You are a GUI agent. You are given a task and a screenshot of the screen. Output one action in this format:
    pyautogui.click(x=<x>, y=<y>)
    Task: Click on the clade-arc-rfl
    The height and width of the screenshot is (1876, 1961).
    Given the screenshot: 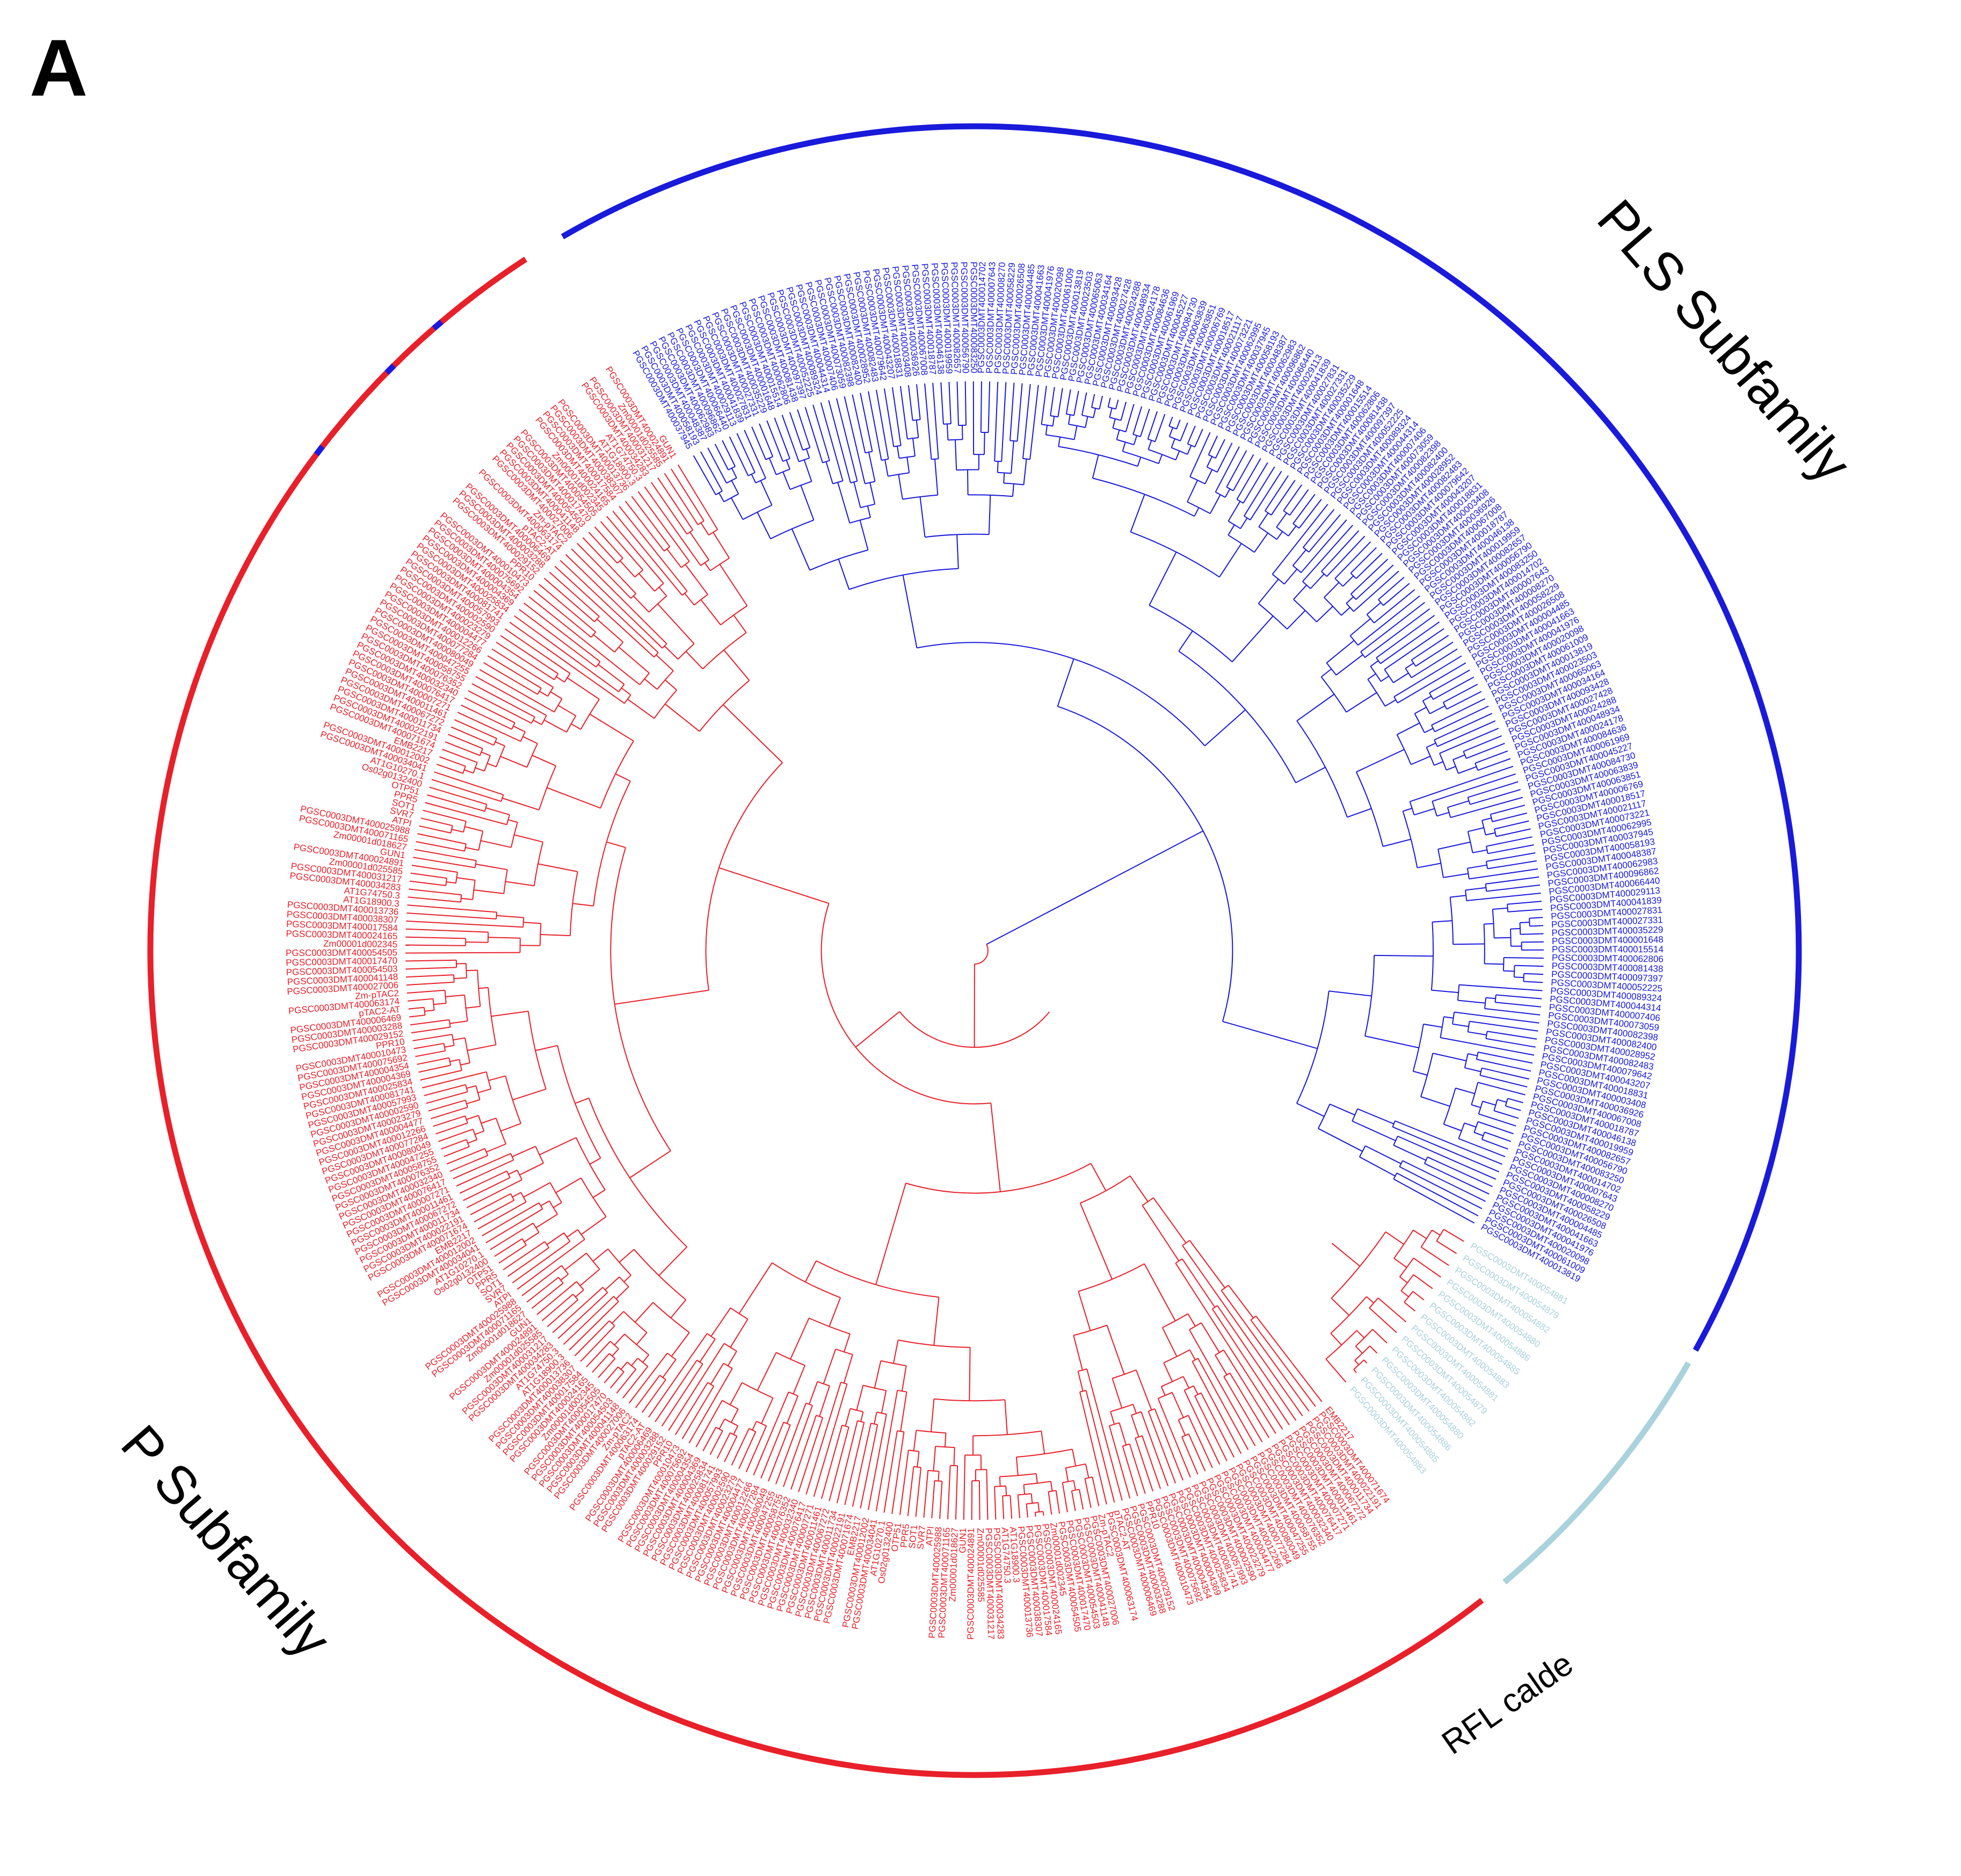 What is the action you would take?
    pyautogui.click(x=1596, y=1473)
    